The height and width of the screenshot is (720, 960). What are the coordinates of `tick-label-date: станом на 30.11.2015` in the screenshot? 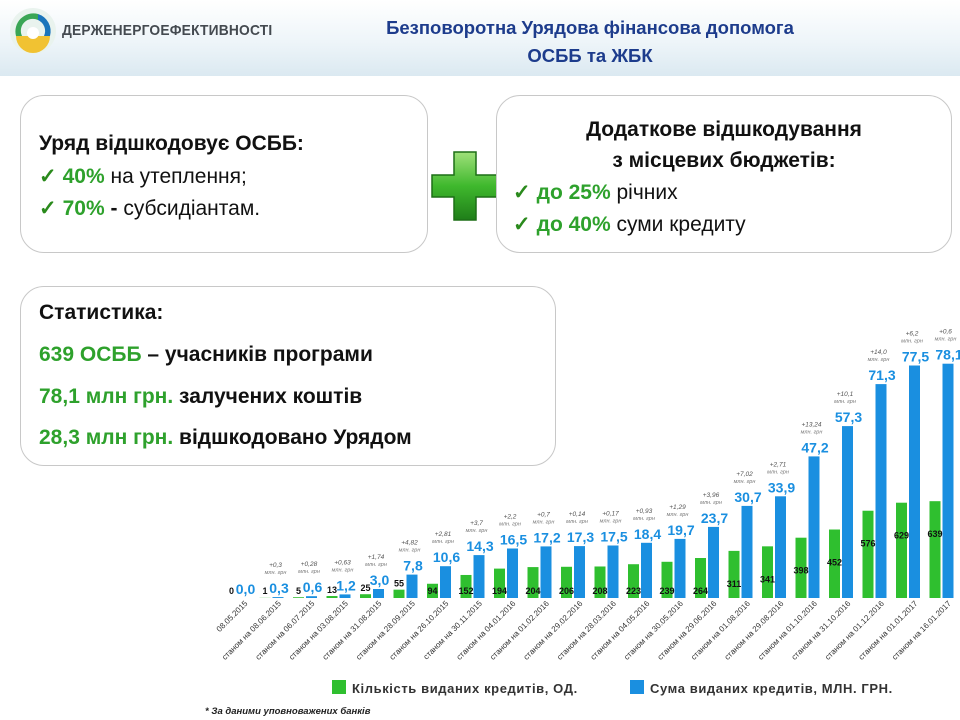 It's located at (453, 630).